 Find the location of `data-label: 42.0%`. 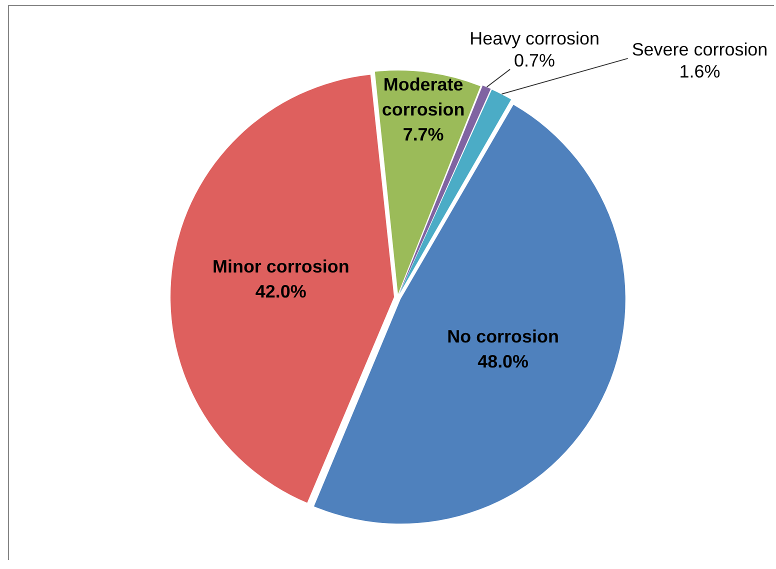

data-label: 42.0% is located at coordinates (280, 292).